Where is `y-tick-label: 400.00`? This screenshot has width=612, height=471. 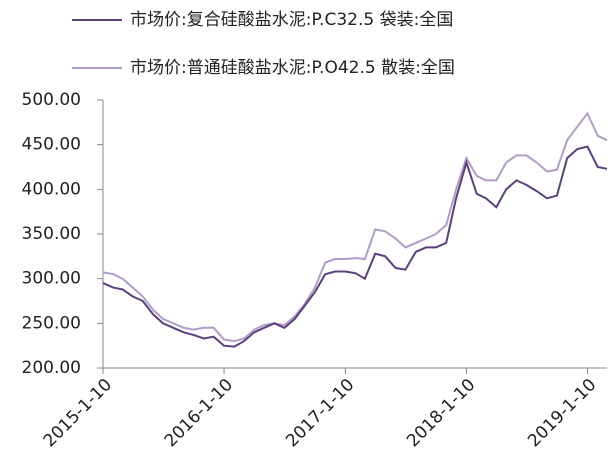 y-tick-label: 400.00 is located at coordinates (51, 189).